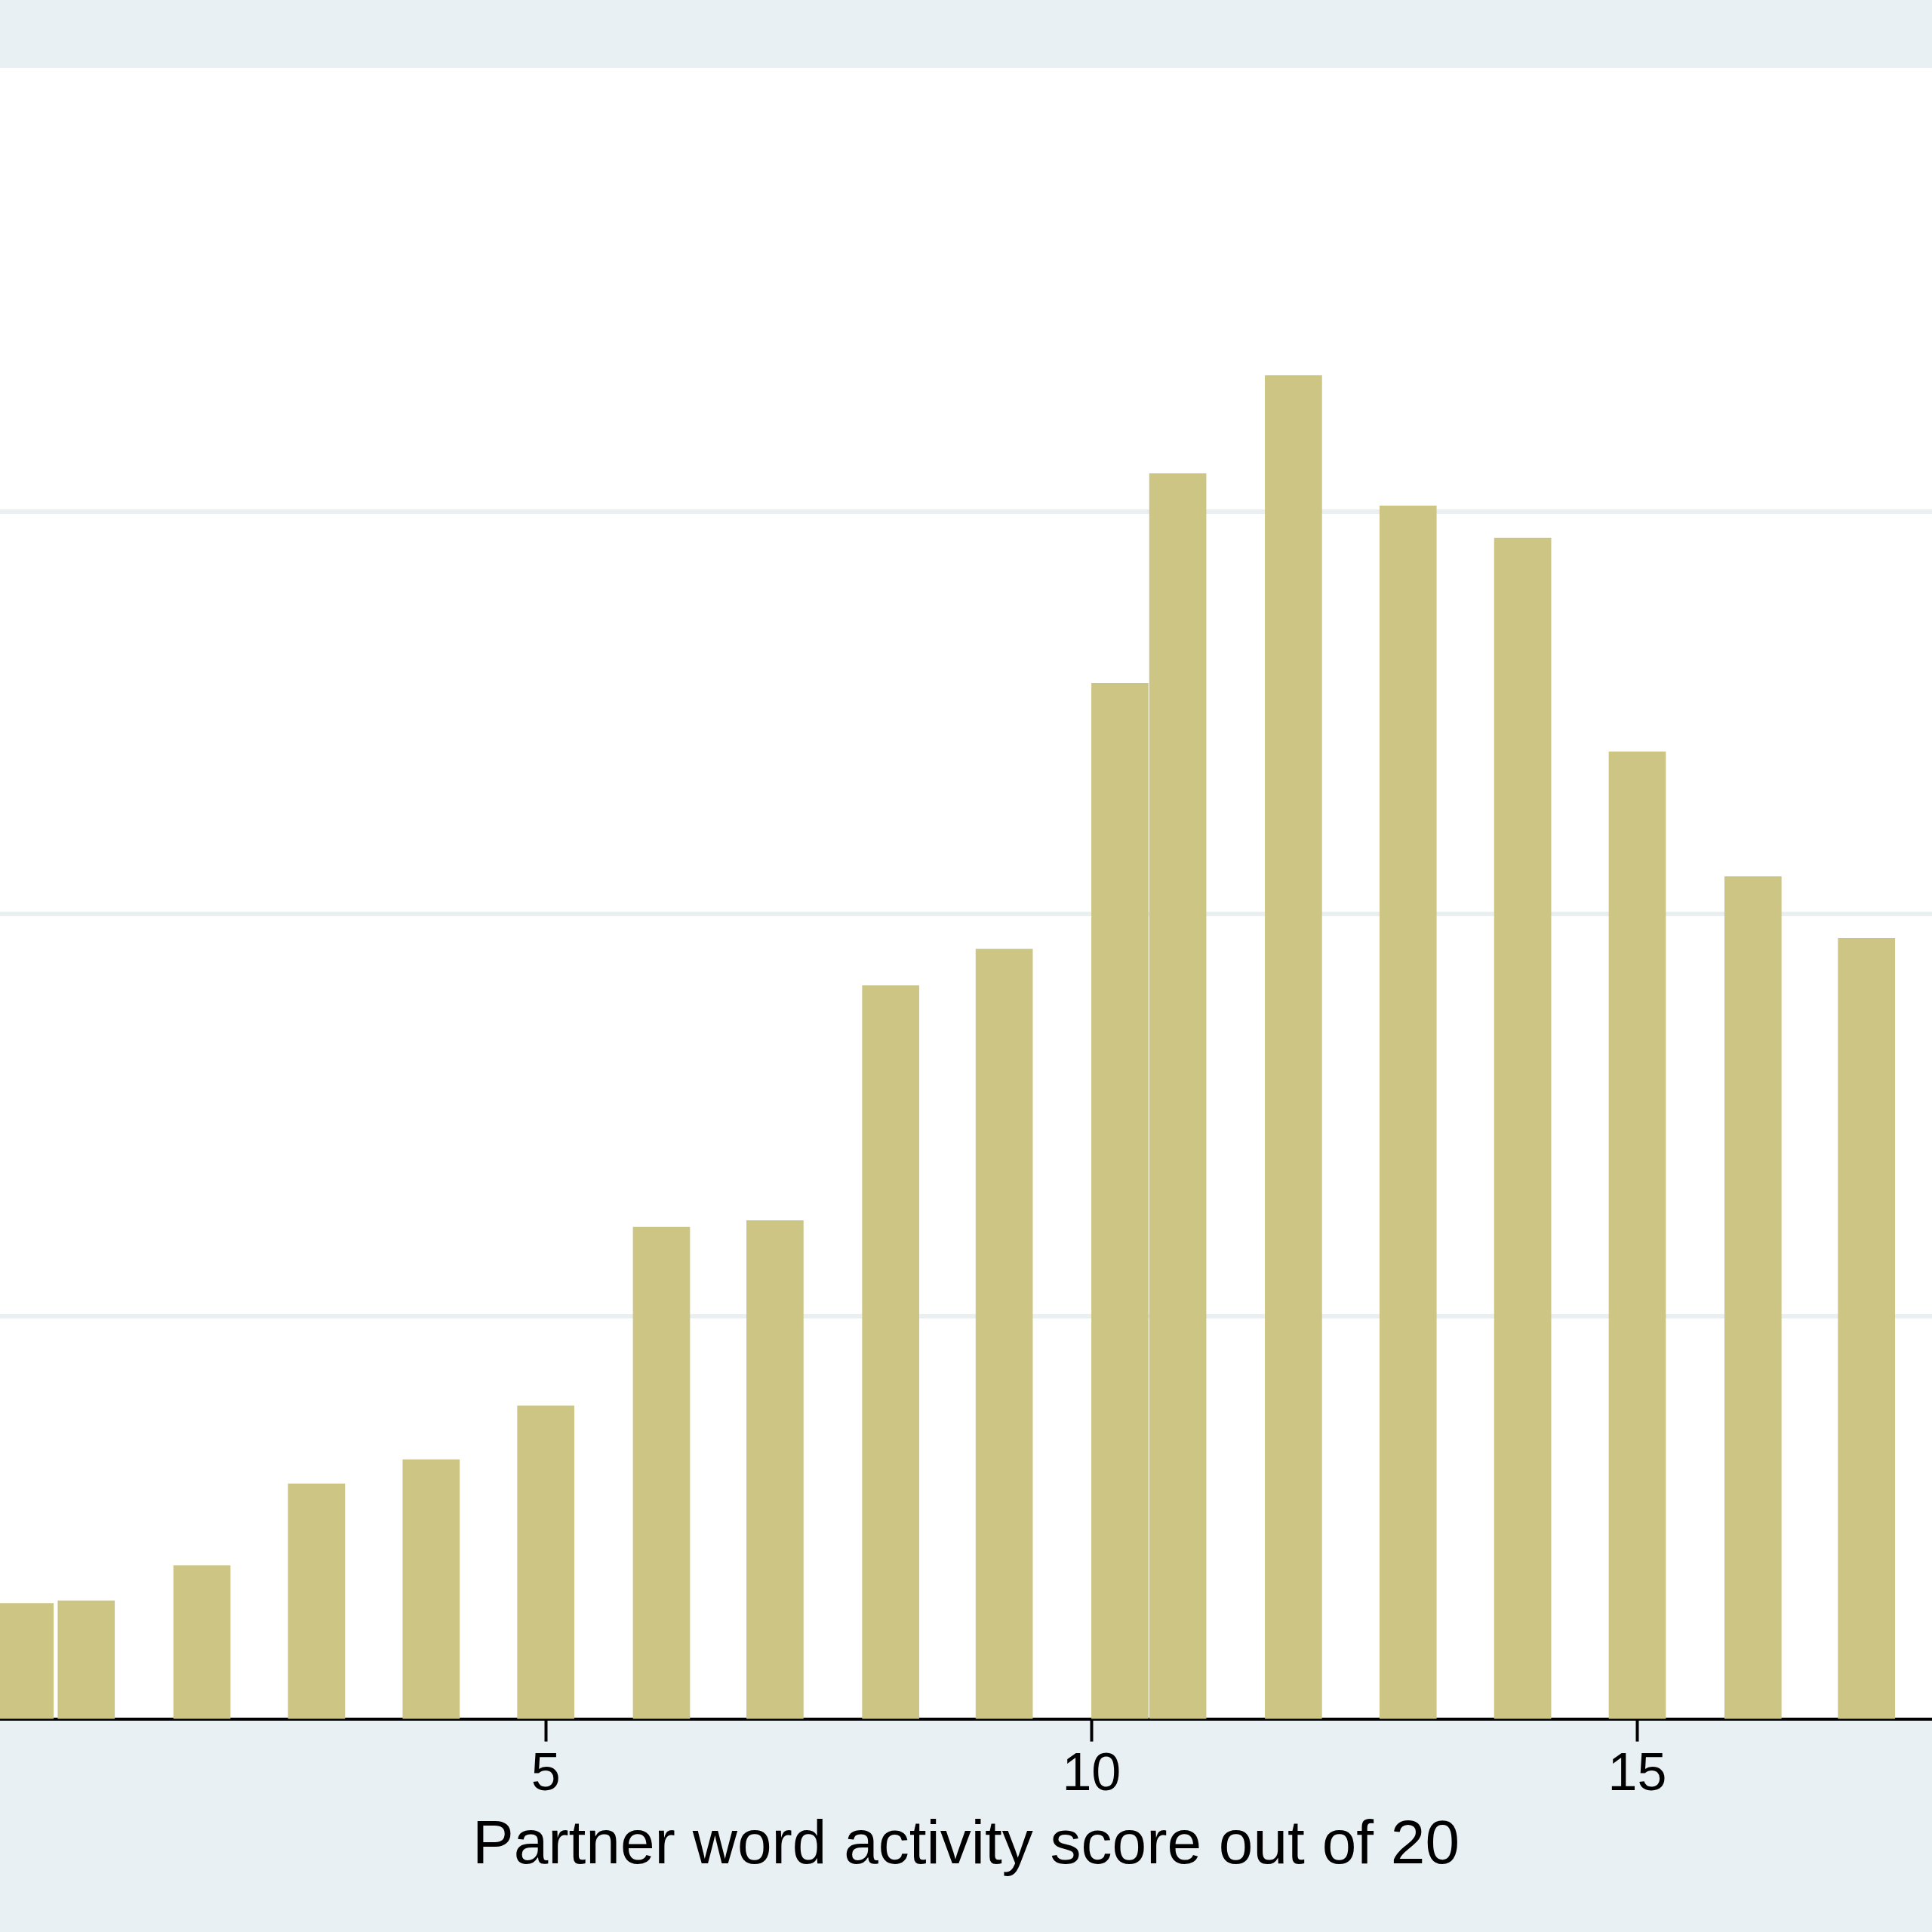 This screenshot has width=1932, height=1932. I want to click on x-tick-label: 10, so click(1091, 1771).